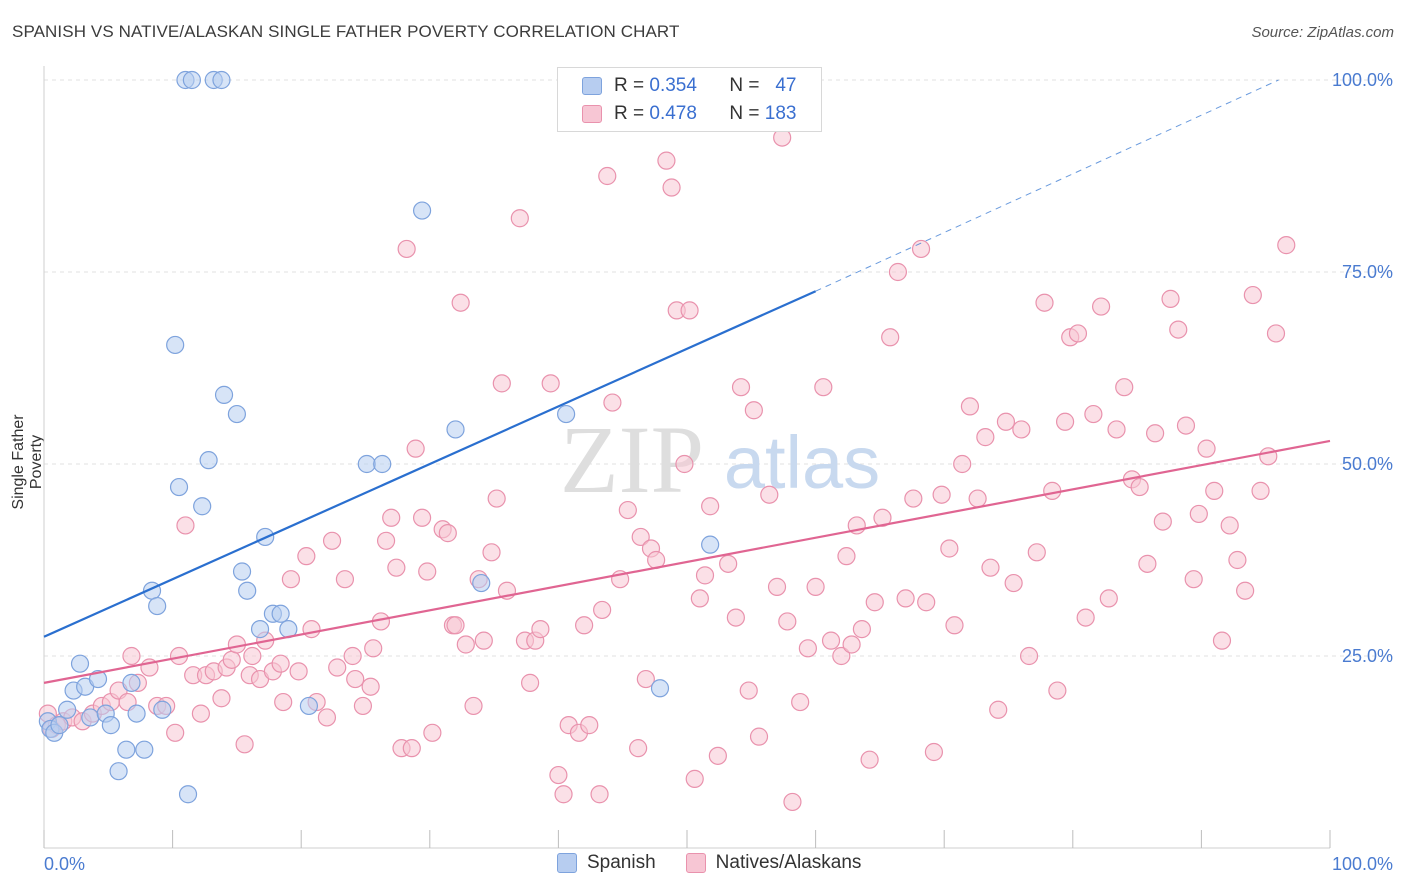 The width and height of the screenshot is (1406, 892). What do you see at coordinates (673, 85) in the screenshot?
I see `r-value: 0.354` at bounding box center [673, 85].